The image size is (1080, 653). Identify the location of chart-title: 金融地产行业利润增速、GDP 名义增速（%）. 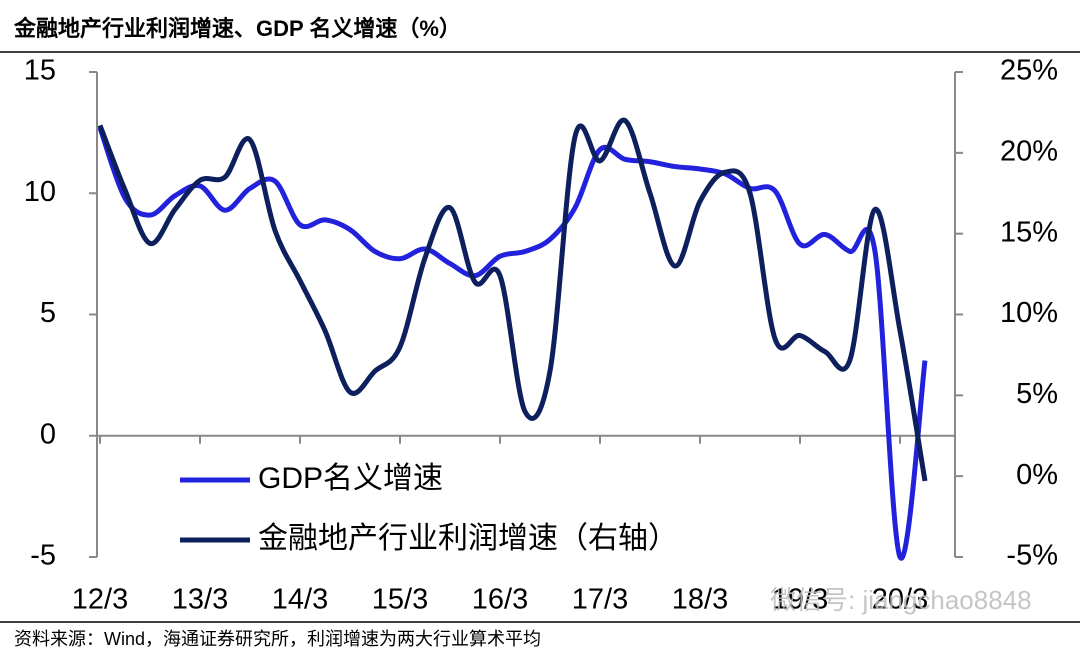
(237, 28).